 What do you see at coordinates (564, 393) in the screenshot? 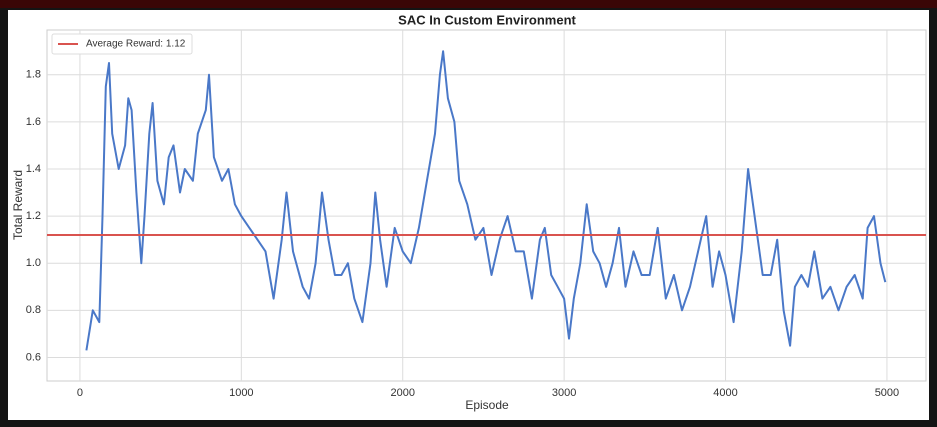
I see `x-tick-label: 3000` at bounding box center [564, 393].